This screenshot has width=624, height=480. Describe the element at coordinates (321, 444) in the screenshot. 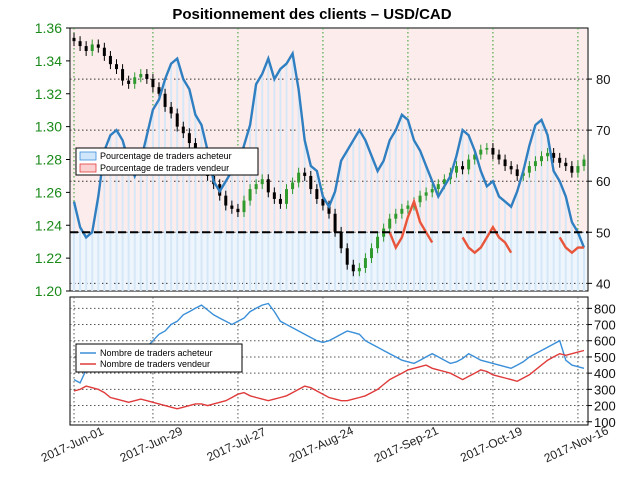

I see `x-tick-label: 2017-Aug-24` at that location.